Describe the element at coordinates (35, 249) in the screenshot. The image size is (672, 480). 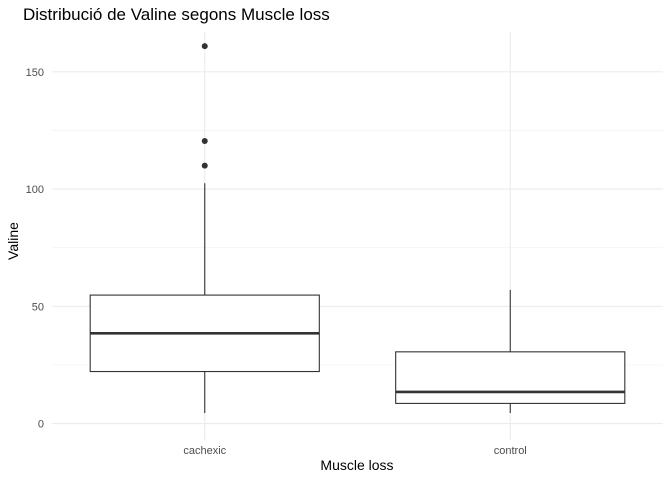
I see `y-axis-ticks: 0 50 100 150` at that location.